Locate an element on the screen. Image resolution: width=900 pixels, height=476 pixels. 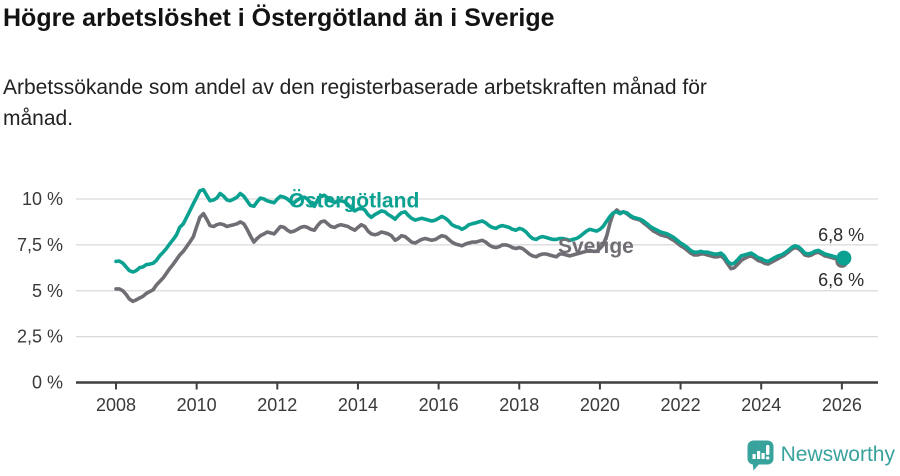
x-tick-label: 2014 is located at coordinates (358, 405).